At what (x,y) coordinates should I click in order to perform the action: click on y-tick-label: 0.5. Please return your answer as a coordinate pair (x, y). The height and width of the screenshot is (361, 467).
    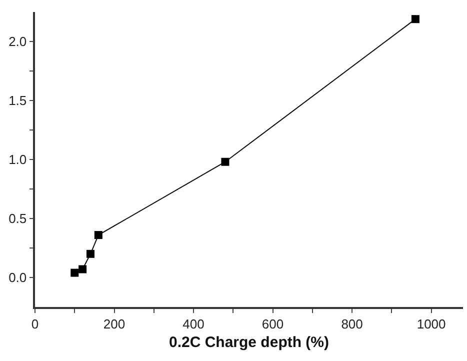
    Looking at the image, I should click on (17, 218).